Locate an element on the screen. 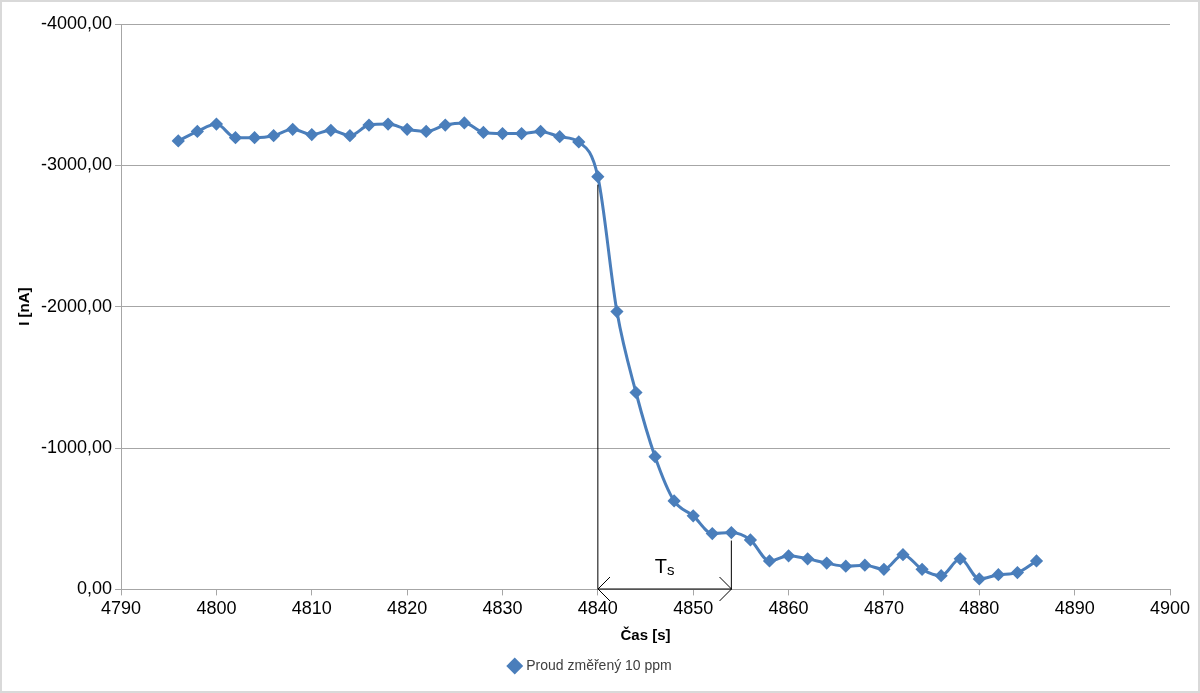  x-axis-title: Čas [s] is located at coordinates (645, 635).